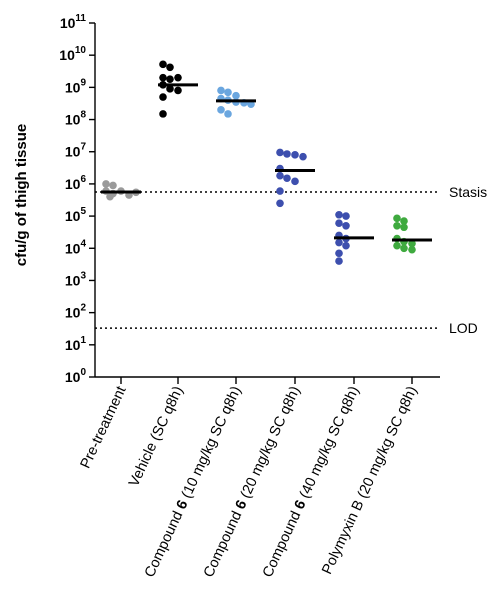 This screenshot has width=496, height=602. I want to click on y-tick-label: 10⁸, so click(76, 119).